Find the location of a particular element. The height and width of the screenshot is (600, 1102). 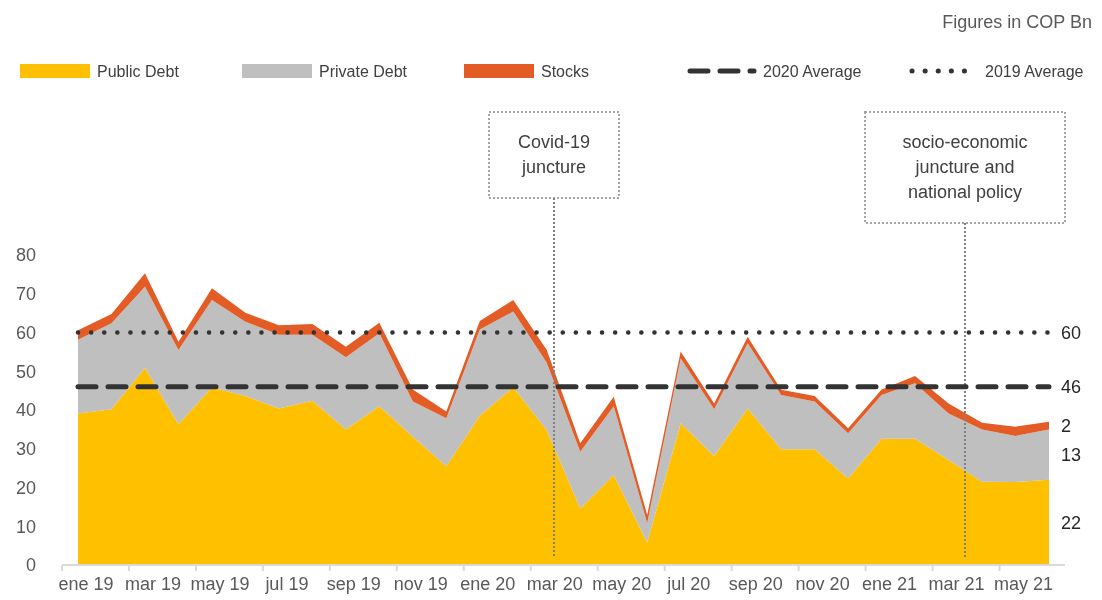

legend-label: Private Debt is located at coordinates (363, 71).